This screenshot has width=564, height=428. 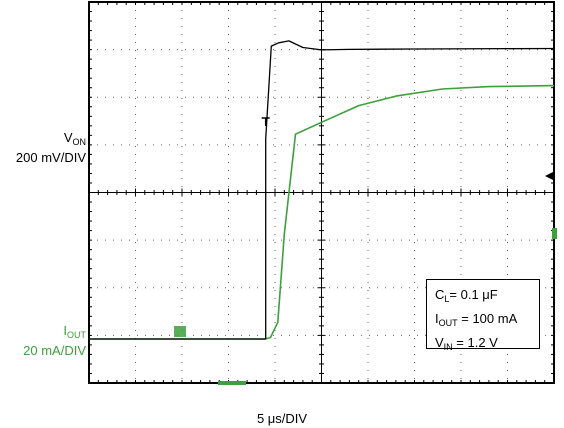 I want to click on x-scale-label: 5 μs/DIV, so click(x=282, y=418).